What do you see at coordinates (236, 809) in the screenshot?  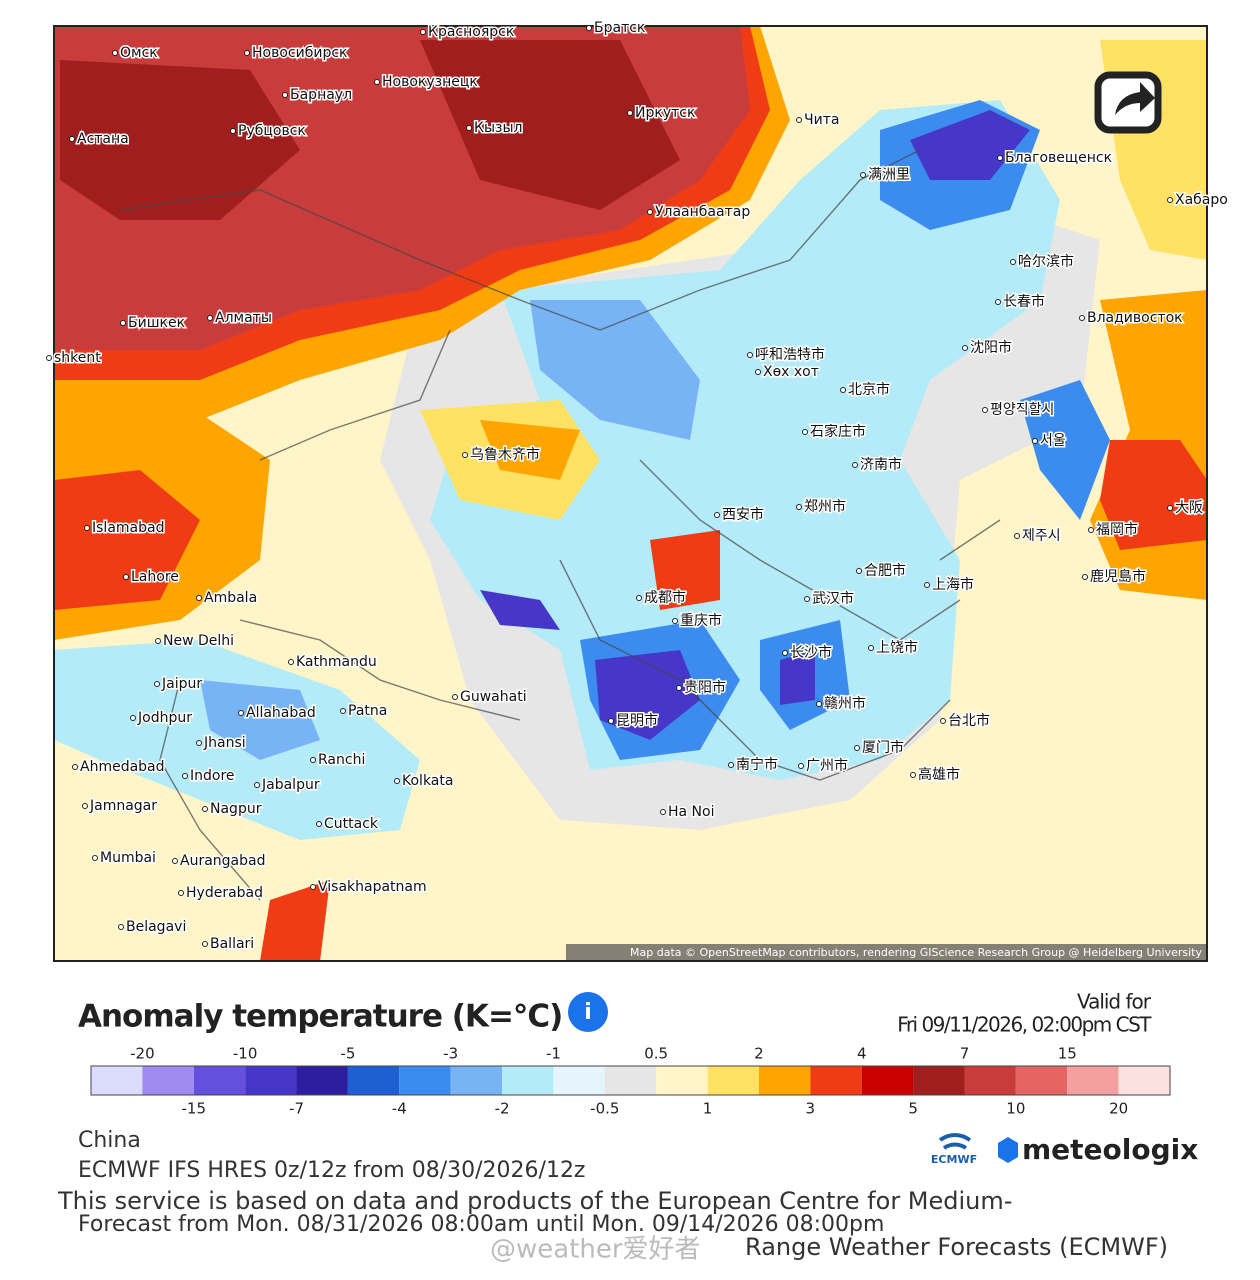 I see `city-label: Nagpur` at bounding box center [236, 809].